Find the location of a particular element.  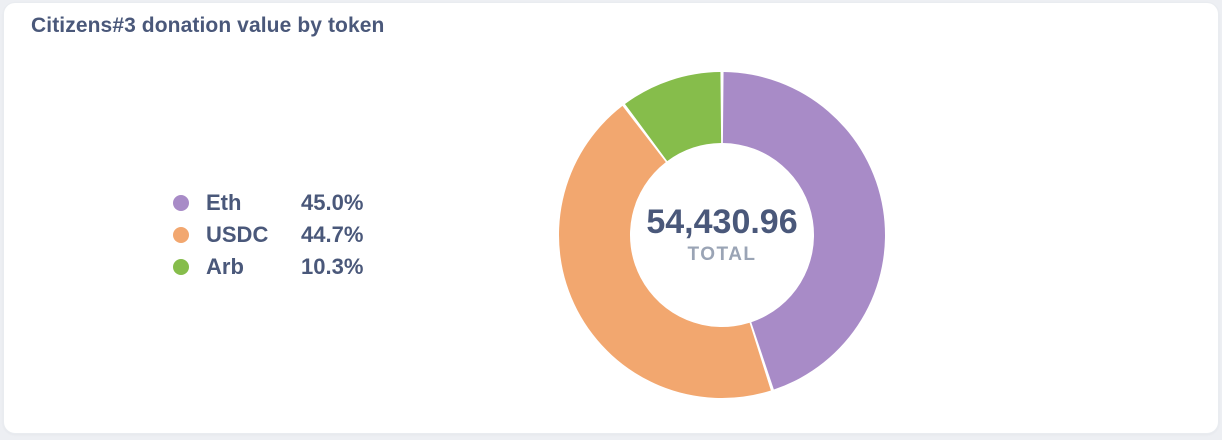

chart-legend: Eth 45.0% USDC 44.7% Arb 10.3% is located at coordinates (268, 235).